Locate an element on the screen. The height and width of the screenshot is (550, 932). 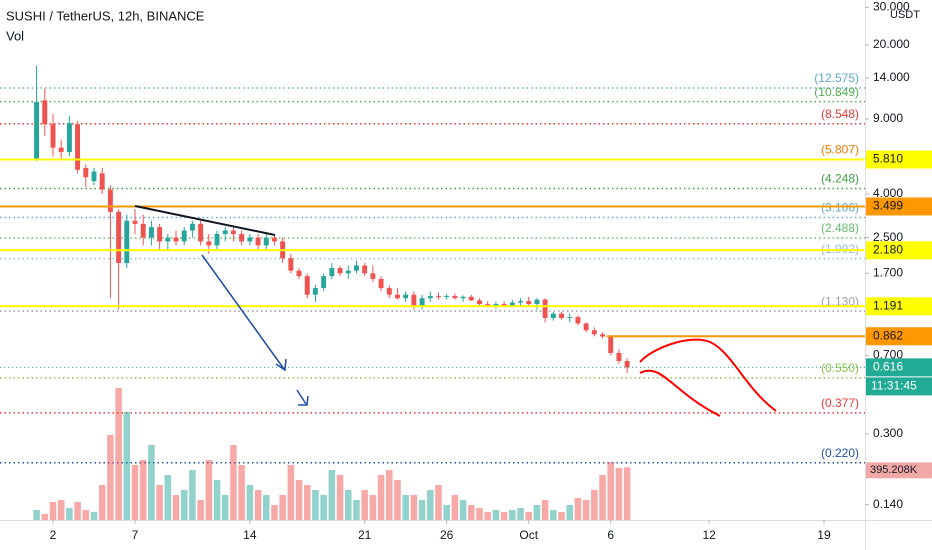
currency: USDT is located at coordinates (905, 15).